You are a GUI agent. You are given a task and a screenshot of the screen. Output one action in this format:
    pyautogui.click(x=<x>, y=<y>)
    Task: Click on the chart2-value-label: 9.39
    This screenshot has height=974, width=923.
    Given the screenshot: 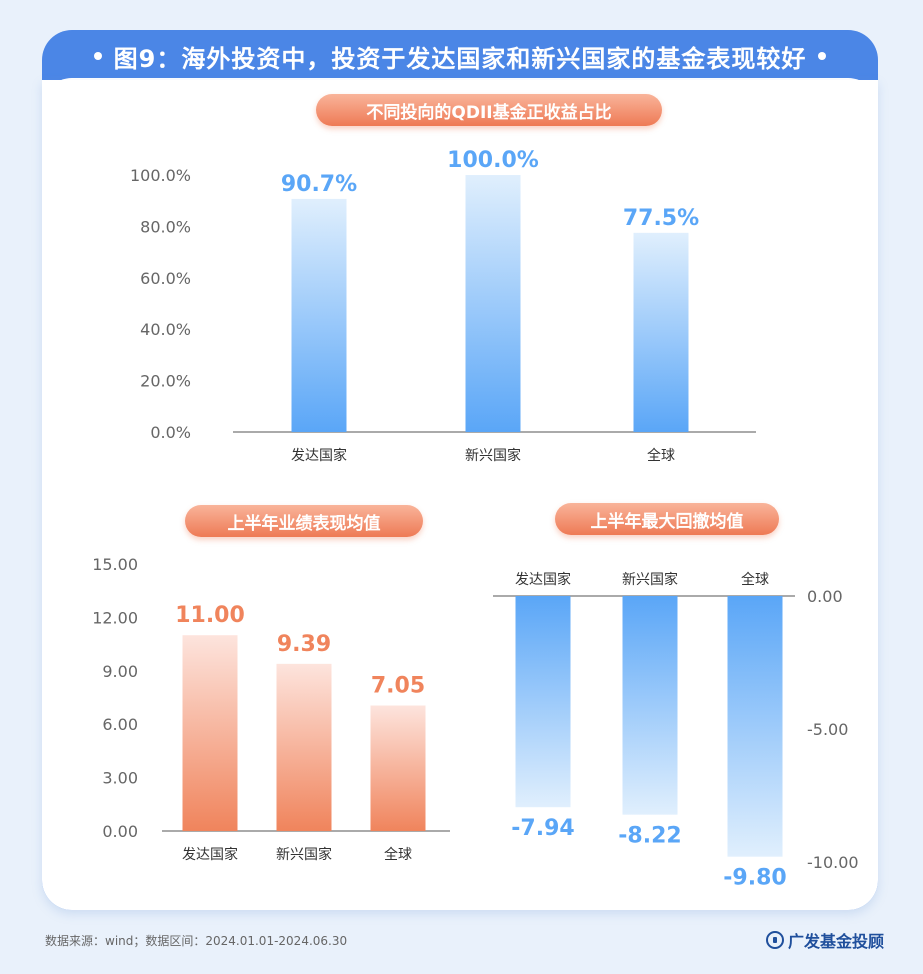 What is the action you would take?
    pyautogui.click(x=304, y=644)
    